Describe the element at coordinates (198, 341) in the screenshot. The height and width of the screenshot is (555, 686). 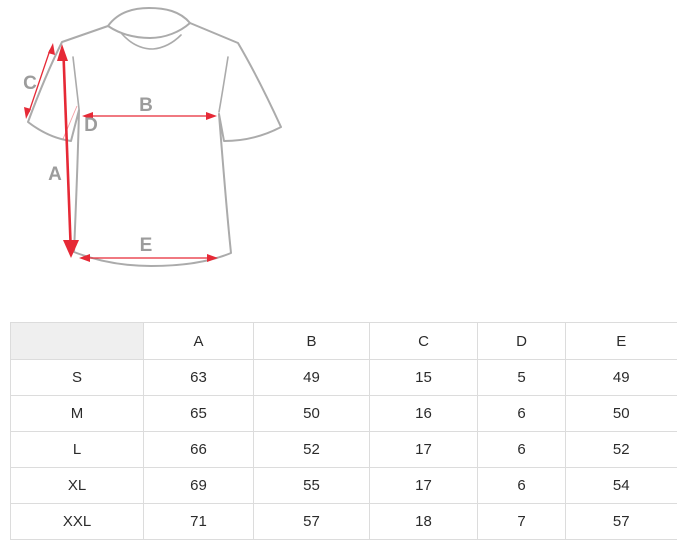
I see `header-cell-a: A` at that location.